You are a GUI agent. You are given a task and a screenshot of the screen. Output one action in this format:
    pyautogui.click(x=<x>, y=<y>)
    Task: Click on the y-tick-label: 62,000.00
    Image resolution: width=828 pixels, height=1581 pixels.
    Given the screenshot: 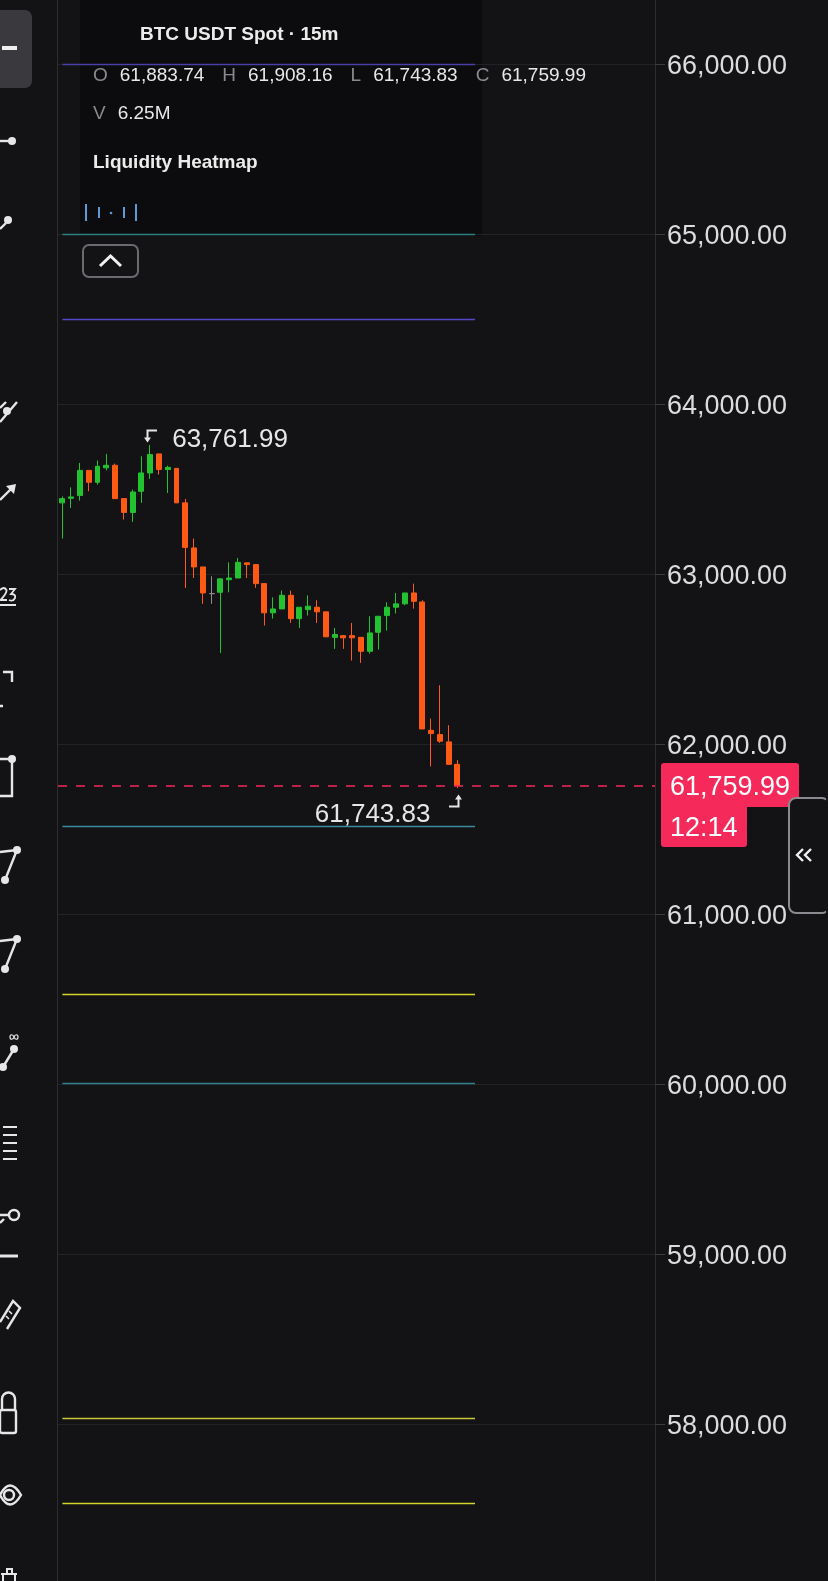 What is the action you would take?
    pyautogui.click(x=727, y=744)
    